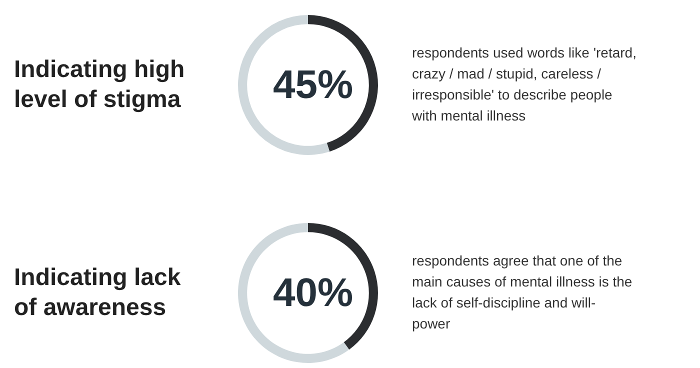 Image resolution: width=700 pixels, height=368 pixels. Describe the element at coordinates (98, 292) in the screenshot. I see `text: Indicating lack of awareness` at that location.